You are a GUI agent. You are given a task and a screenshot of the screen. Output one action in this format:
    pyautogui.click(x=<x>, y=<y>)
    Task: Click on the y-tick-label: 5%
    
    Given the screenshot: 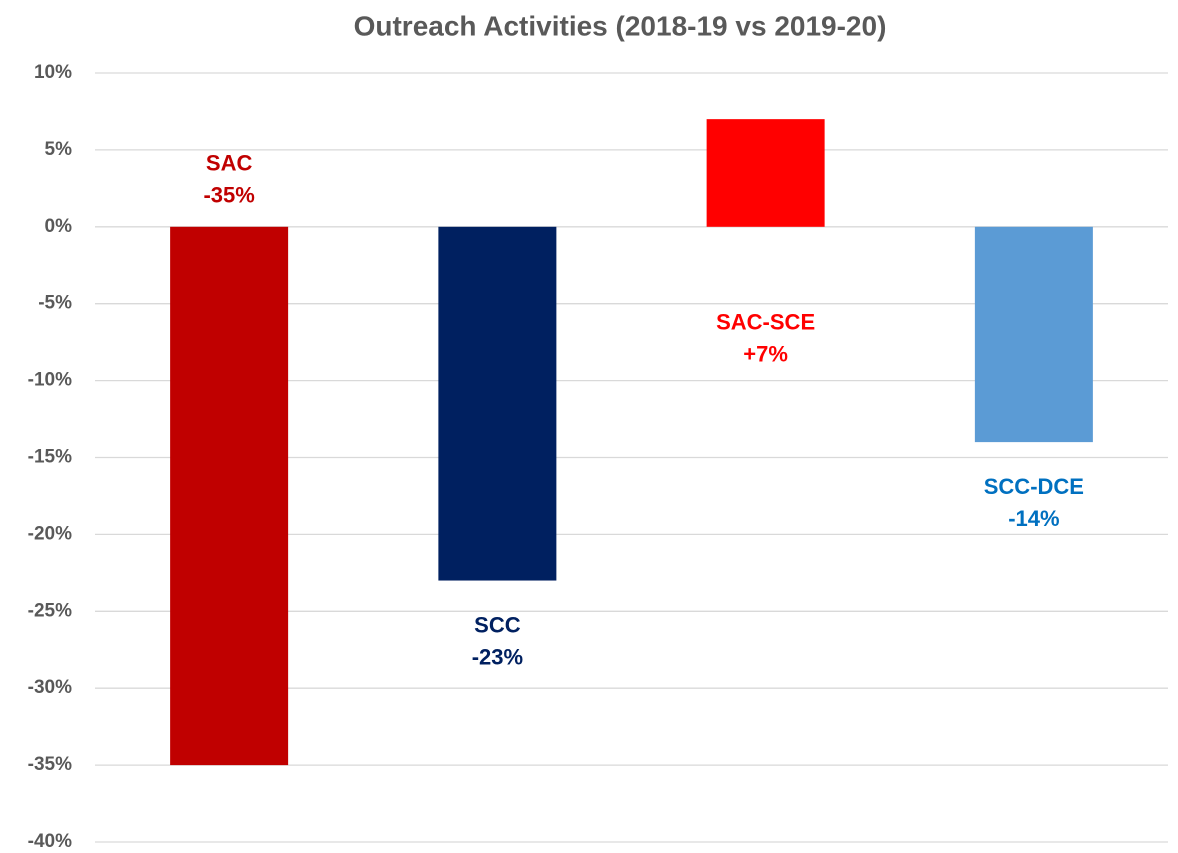 What is the action you would take?
    pyautogui.click(x=59, y=149)
    